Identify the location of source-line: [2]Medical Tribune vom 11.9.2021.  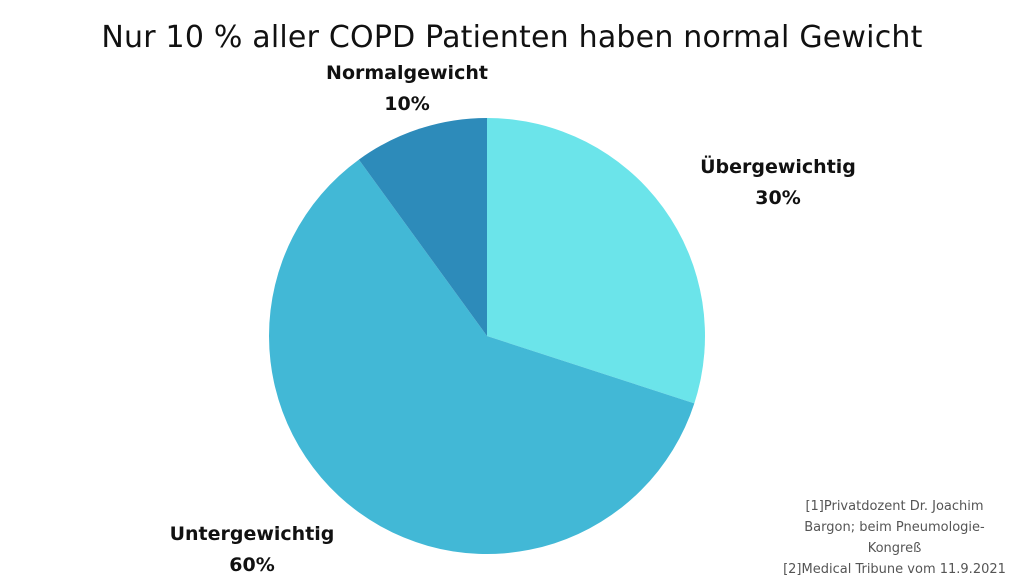
(894, 569).